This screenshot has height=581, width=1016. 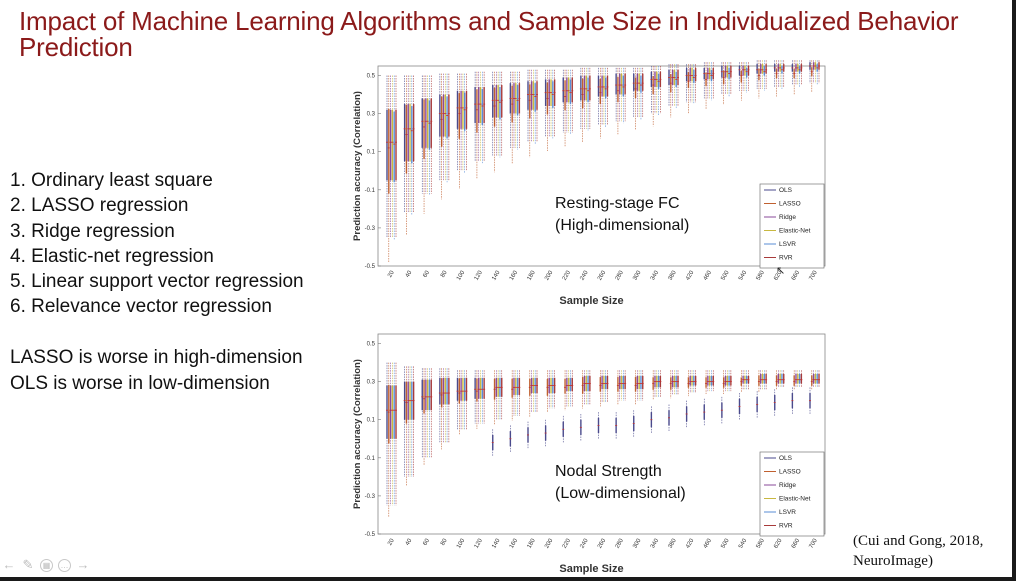 I want to click on x-tick-label: 340, so click(x=655, y=275).